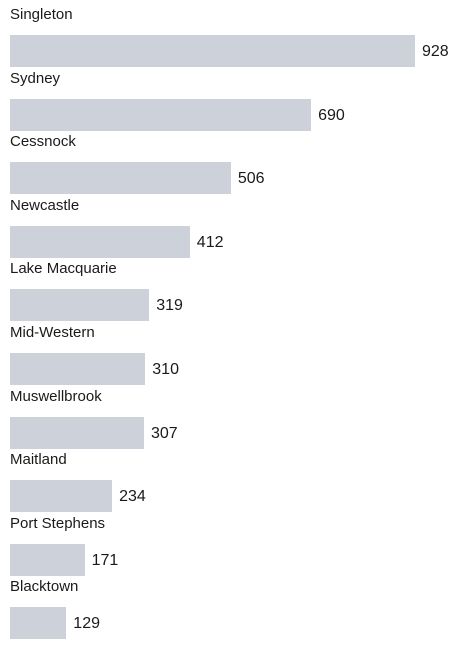 The image size is (455, 646). What do you see at coordinates (45, 205) in the screenshot?
I see `category-label: Newcastle` at bounding box center [45, 205].